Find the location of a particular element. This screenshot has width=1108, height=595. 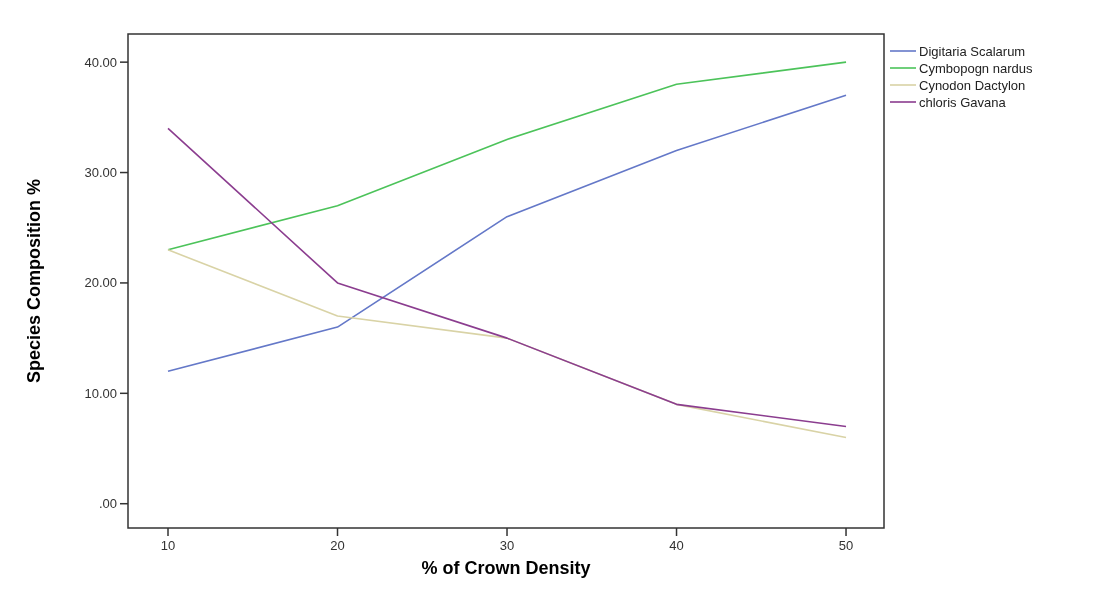

y-tick-label: 30.00 is located at coordinates (100, 173).